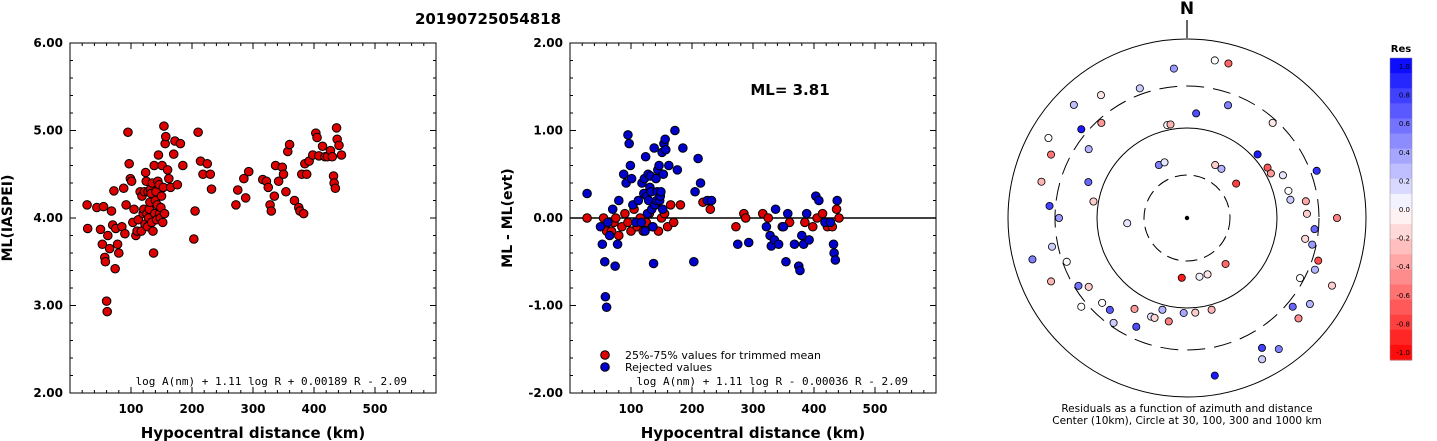 The image size is (1437, 441). What do you see at coordinates (1405, 153) in the screenshot?
I see `colorbar-tick-label: 0.4` at bounding box center [1405, 153].